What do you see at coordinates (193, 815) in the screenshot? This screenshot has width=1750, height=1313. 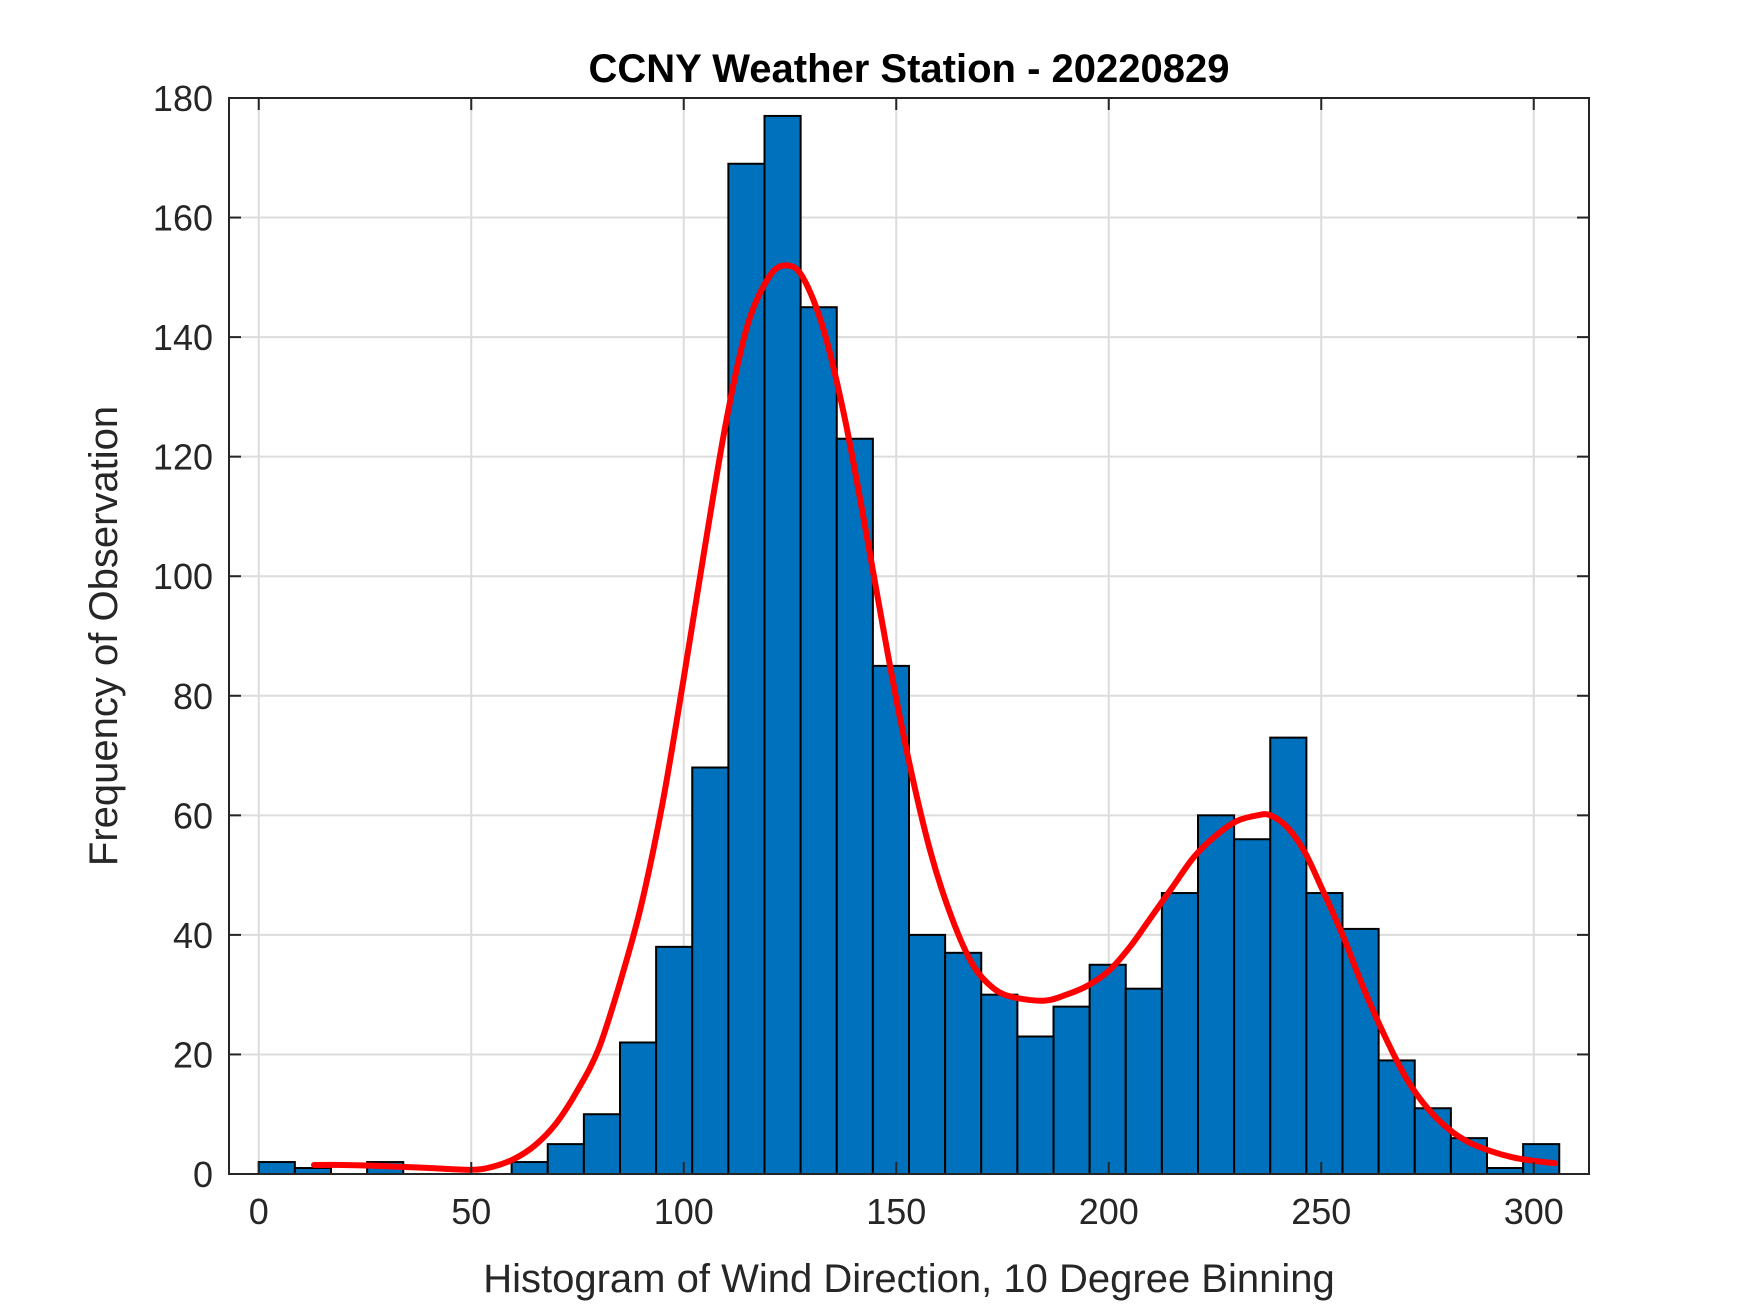 I see `y-tick-label: 60` at bounding box center [193, 815].